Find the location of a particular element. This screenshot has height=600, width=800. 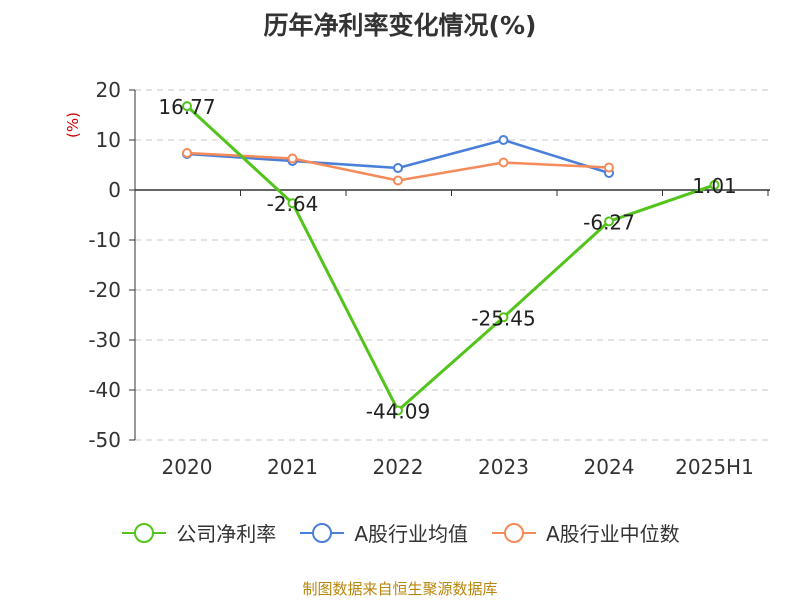

x-tick-label: 2025H1 is located at coordinates (714, 467).